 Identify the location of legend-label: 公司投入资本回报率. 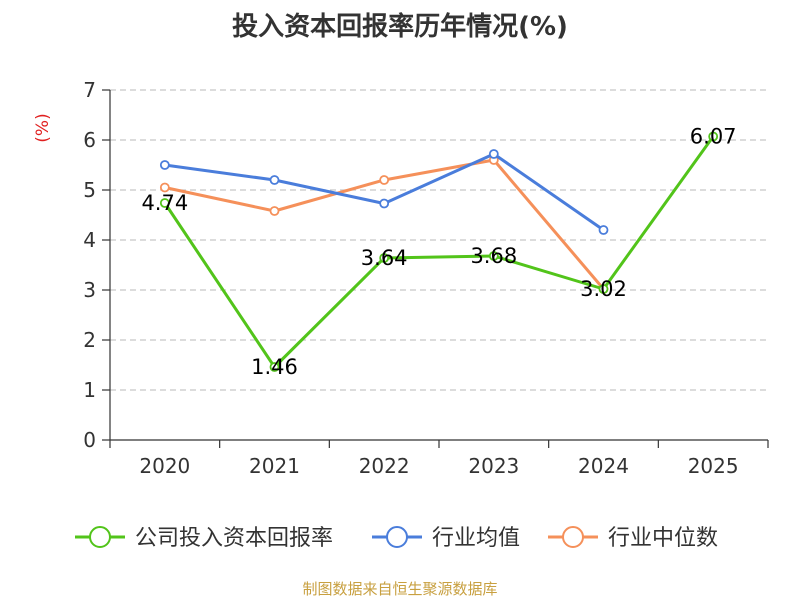
(234, 538).